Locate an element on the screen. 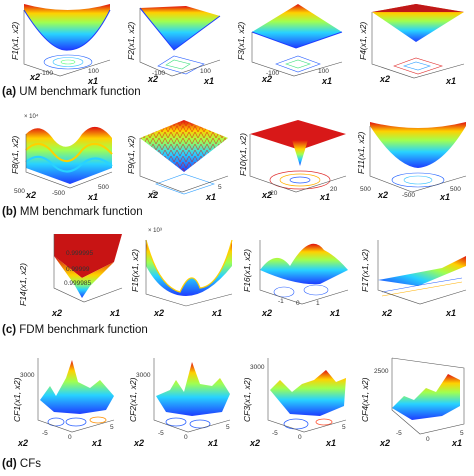 This screenshot has height=476, width=474. surface-f8 is located at coordinates (69, 157).